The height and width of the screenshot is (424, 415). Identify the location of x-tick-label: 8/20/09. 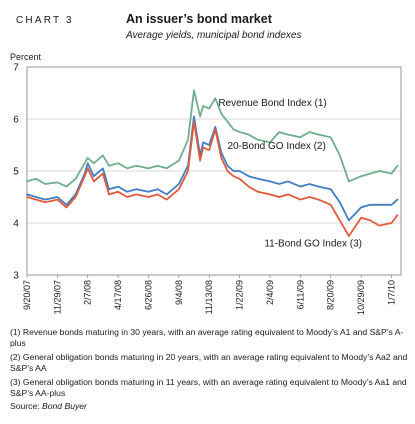
(331, 295).